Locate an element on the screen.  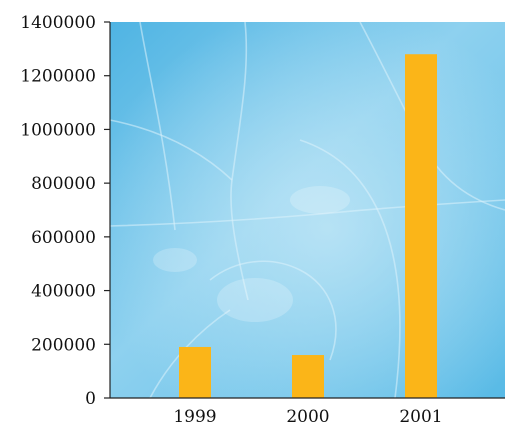
y-tick-label: 200000 is located at coordinates (63, 345).